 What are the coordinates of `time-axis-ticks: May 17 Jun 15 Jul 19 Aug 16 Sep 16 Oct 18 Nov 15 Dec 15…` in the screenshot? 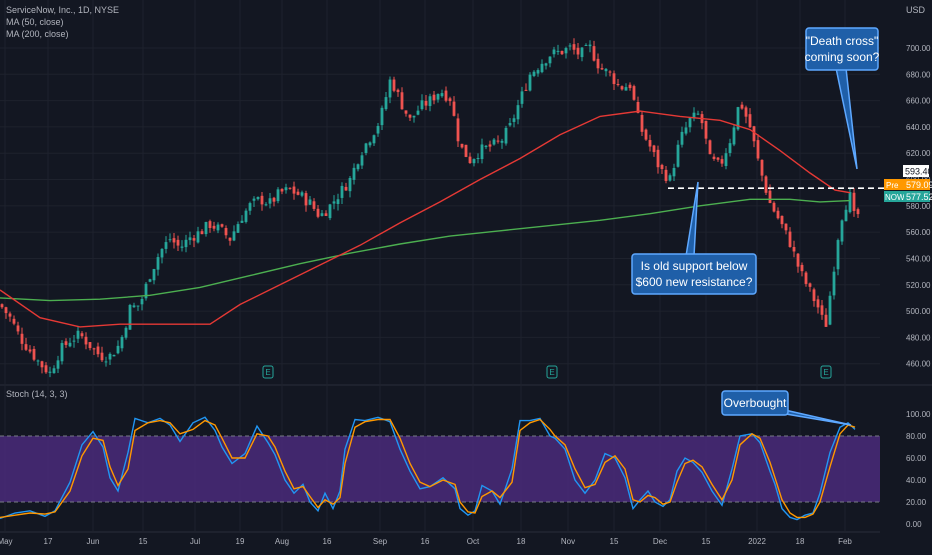 It's located at (426, 541).